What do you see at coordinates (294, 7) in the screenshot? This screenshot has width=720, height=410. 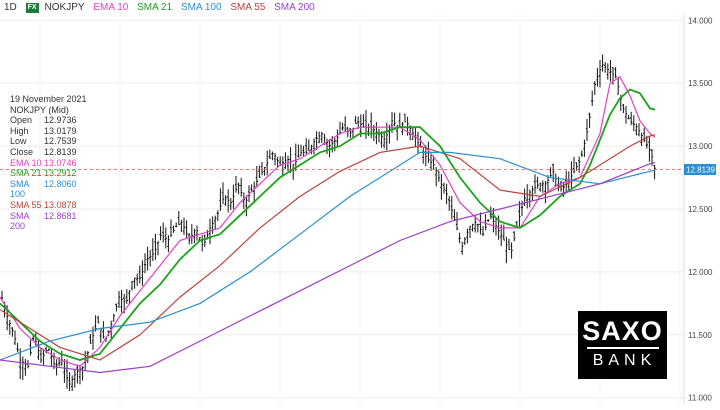 I see `legend-sma200: SMA 200` at bounding box center [294, 7].